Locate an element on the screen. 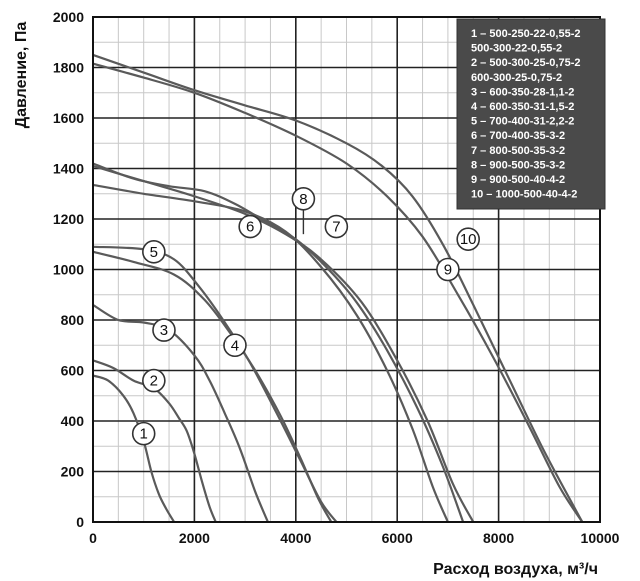  legend-entry: 4 – 600-350-31-1,5-2 is located at coordinates (522, 107).